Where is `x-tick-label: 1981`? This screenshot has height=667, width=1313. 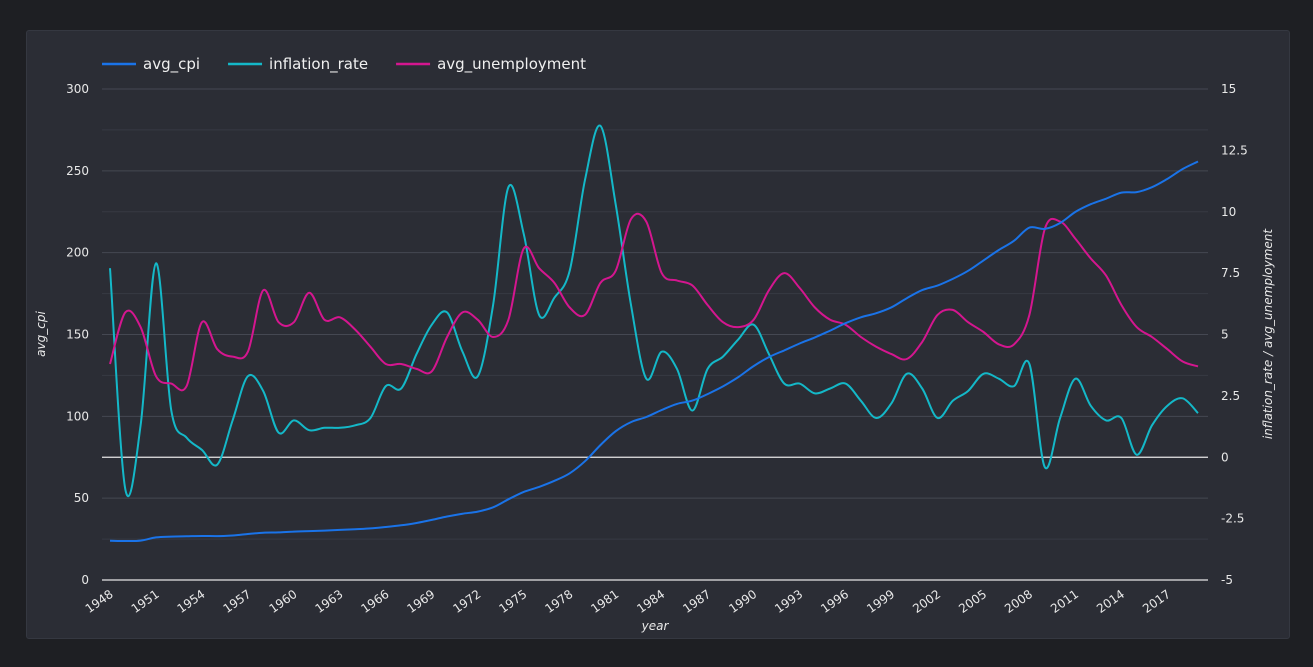
x-tick-label: 1981 is located at coordinates (604, 601).